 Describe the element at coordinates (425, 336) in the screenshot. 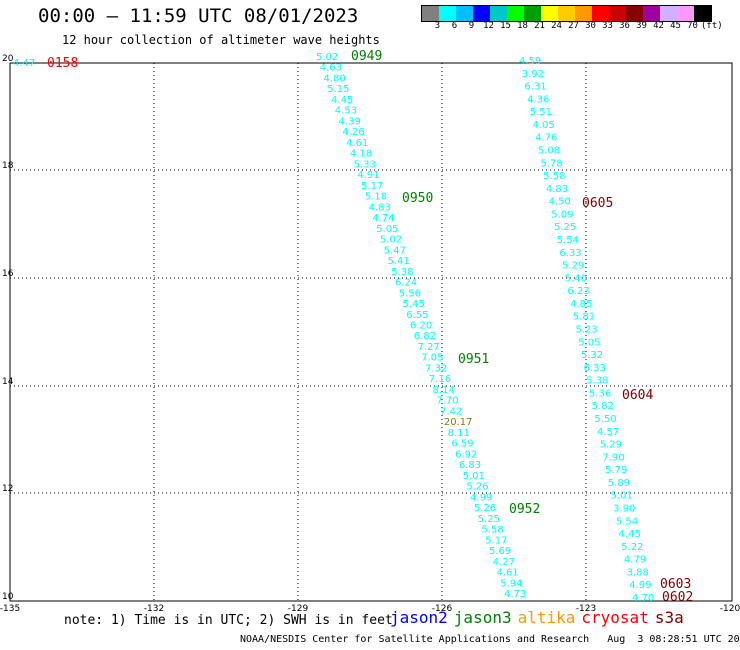

I see `swh-value: 6.82` at that location.